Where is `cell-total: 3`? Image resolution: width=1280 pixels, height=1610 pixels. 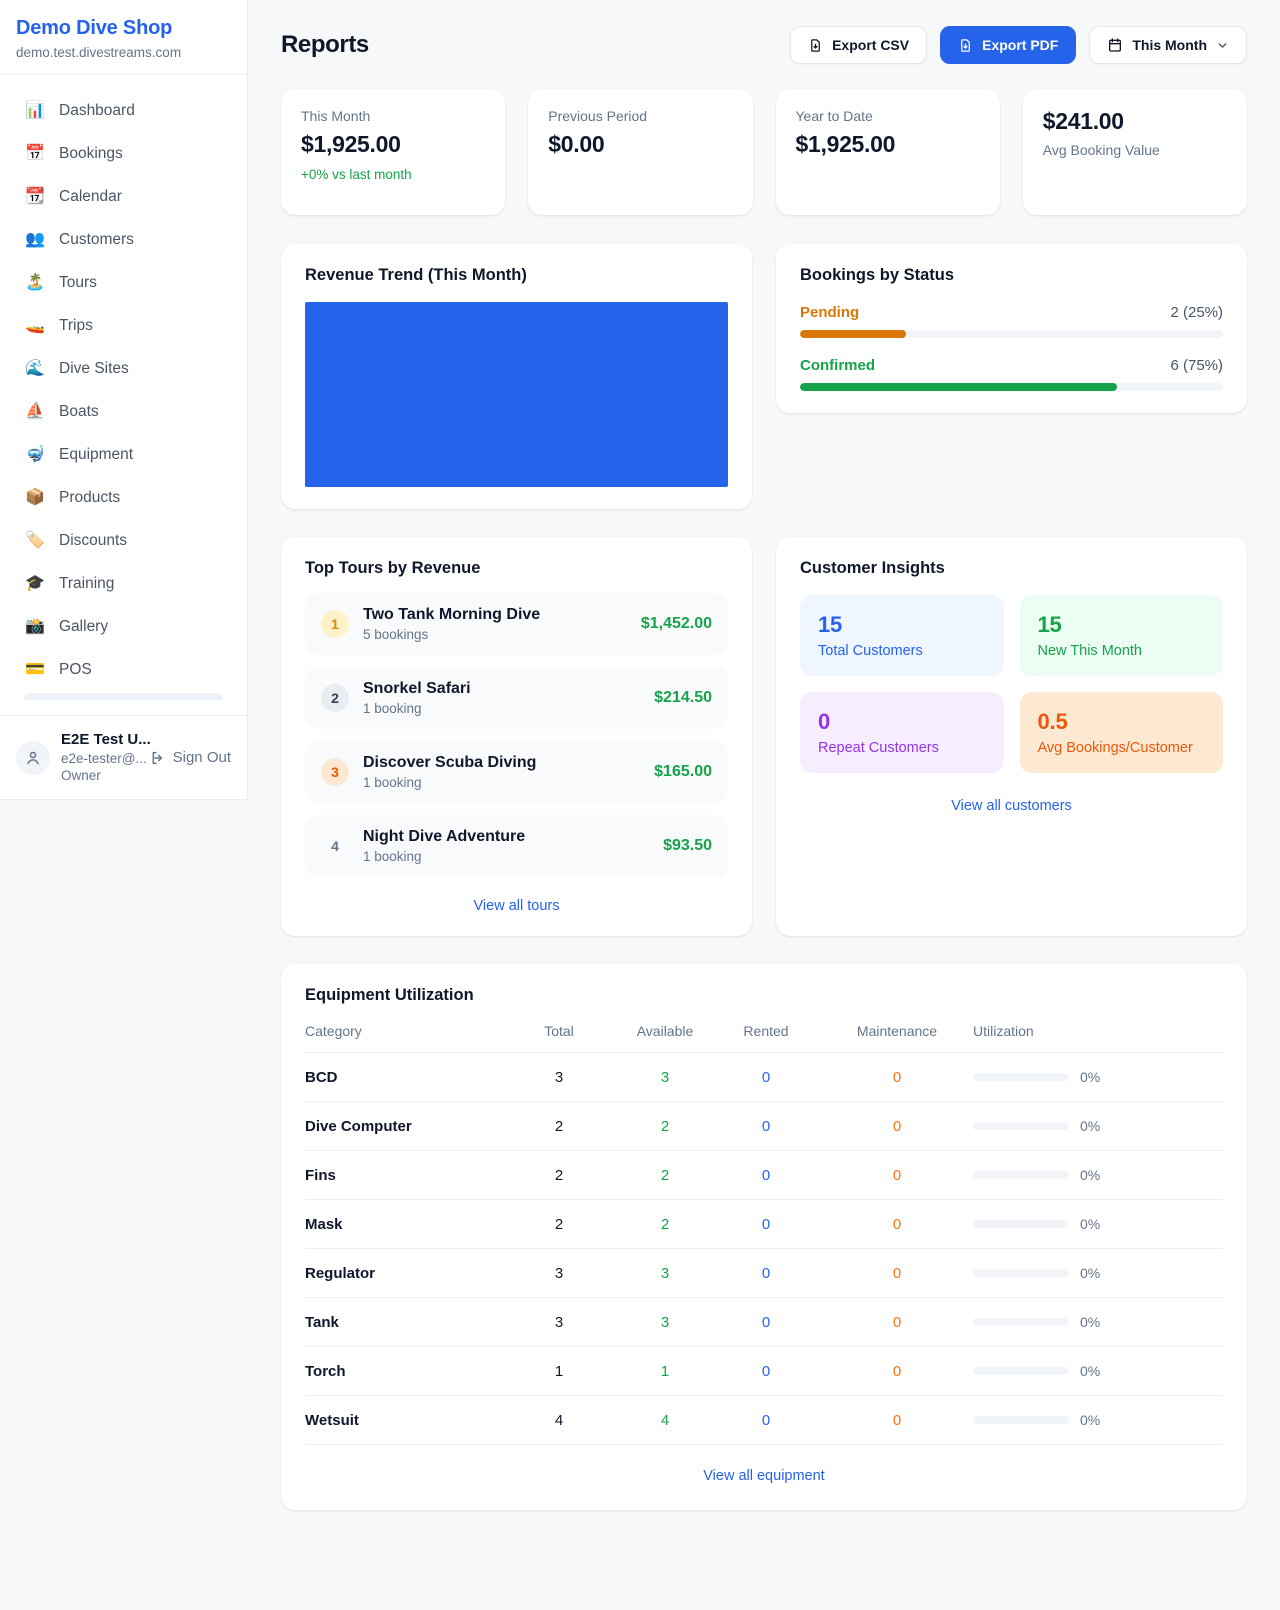
cell-total: 3 is located at coordinates (559, 1322).